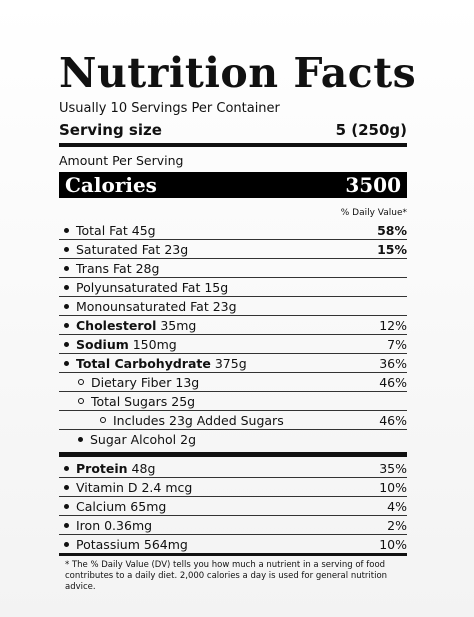  I want to click on nutrient-amount: 25g, so click(183, 401).